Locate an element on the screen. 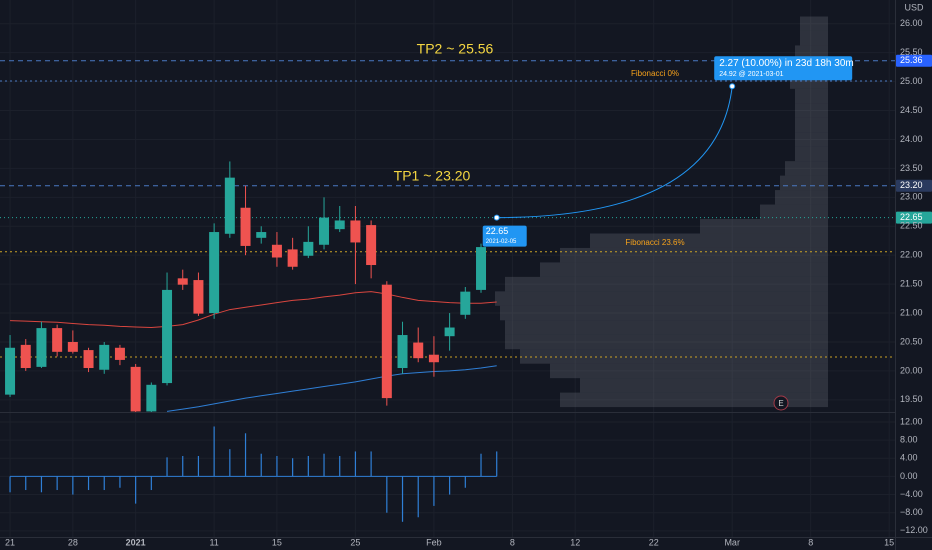 This screenshot has width=932, height=550. x-tick-label: 25 is located at coordinates (355, 542).